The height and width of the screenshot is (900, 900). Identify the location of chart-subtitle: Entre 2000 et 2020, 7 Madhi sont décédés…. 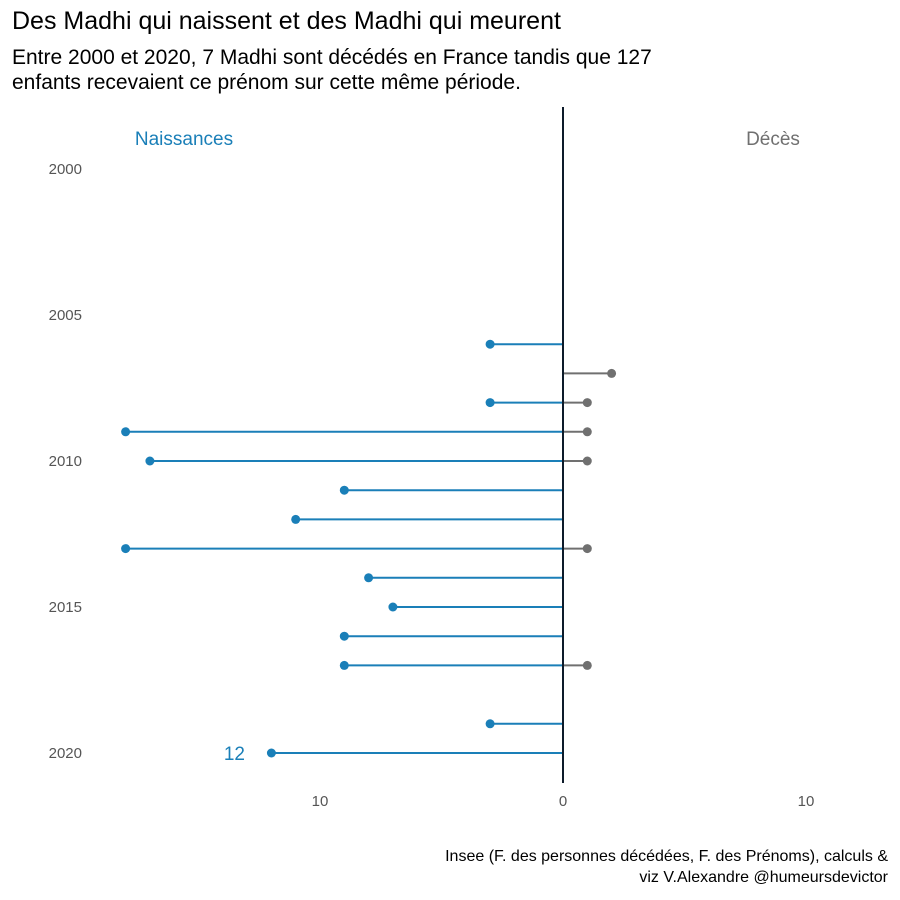
(442, 70).